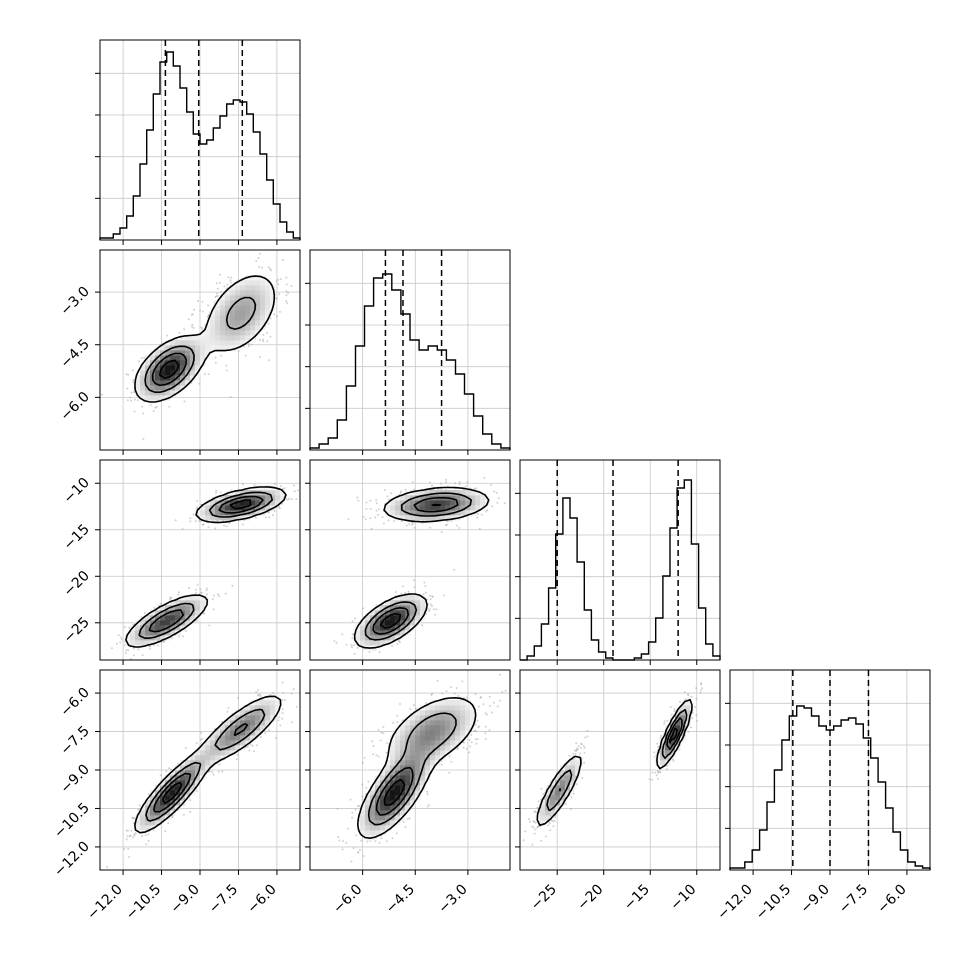 The height and width of the screenshot is (970, 970). Describe the element at coordinates (205, 565) in the screenshot. I see `contour-line` at that location.